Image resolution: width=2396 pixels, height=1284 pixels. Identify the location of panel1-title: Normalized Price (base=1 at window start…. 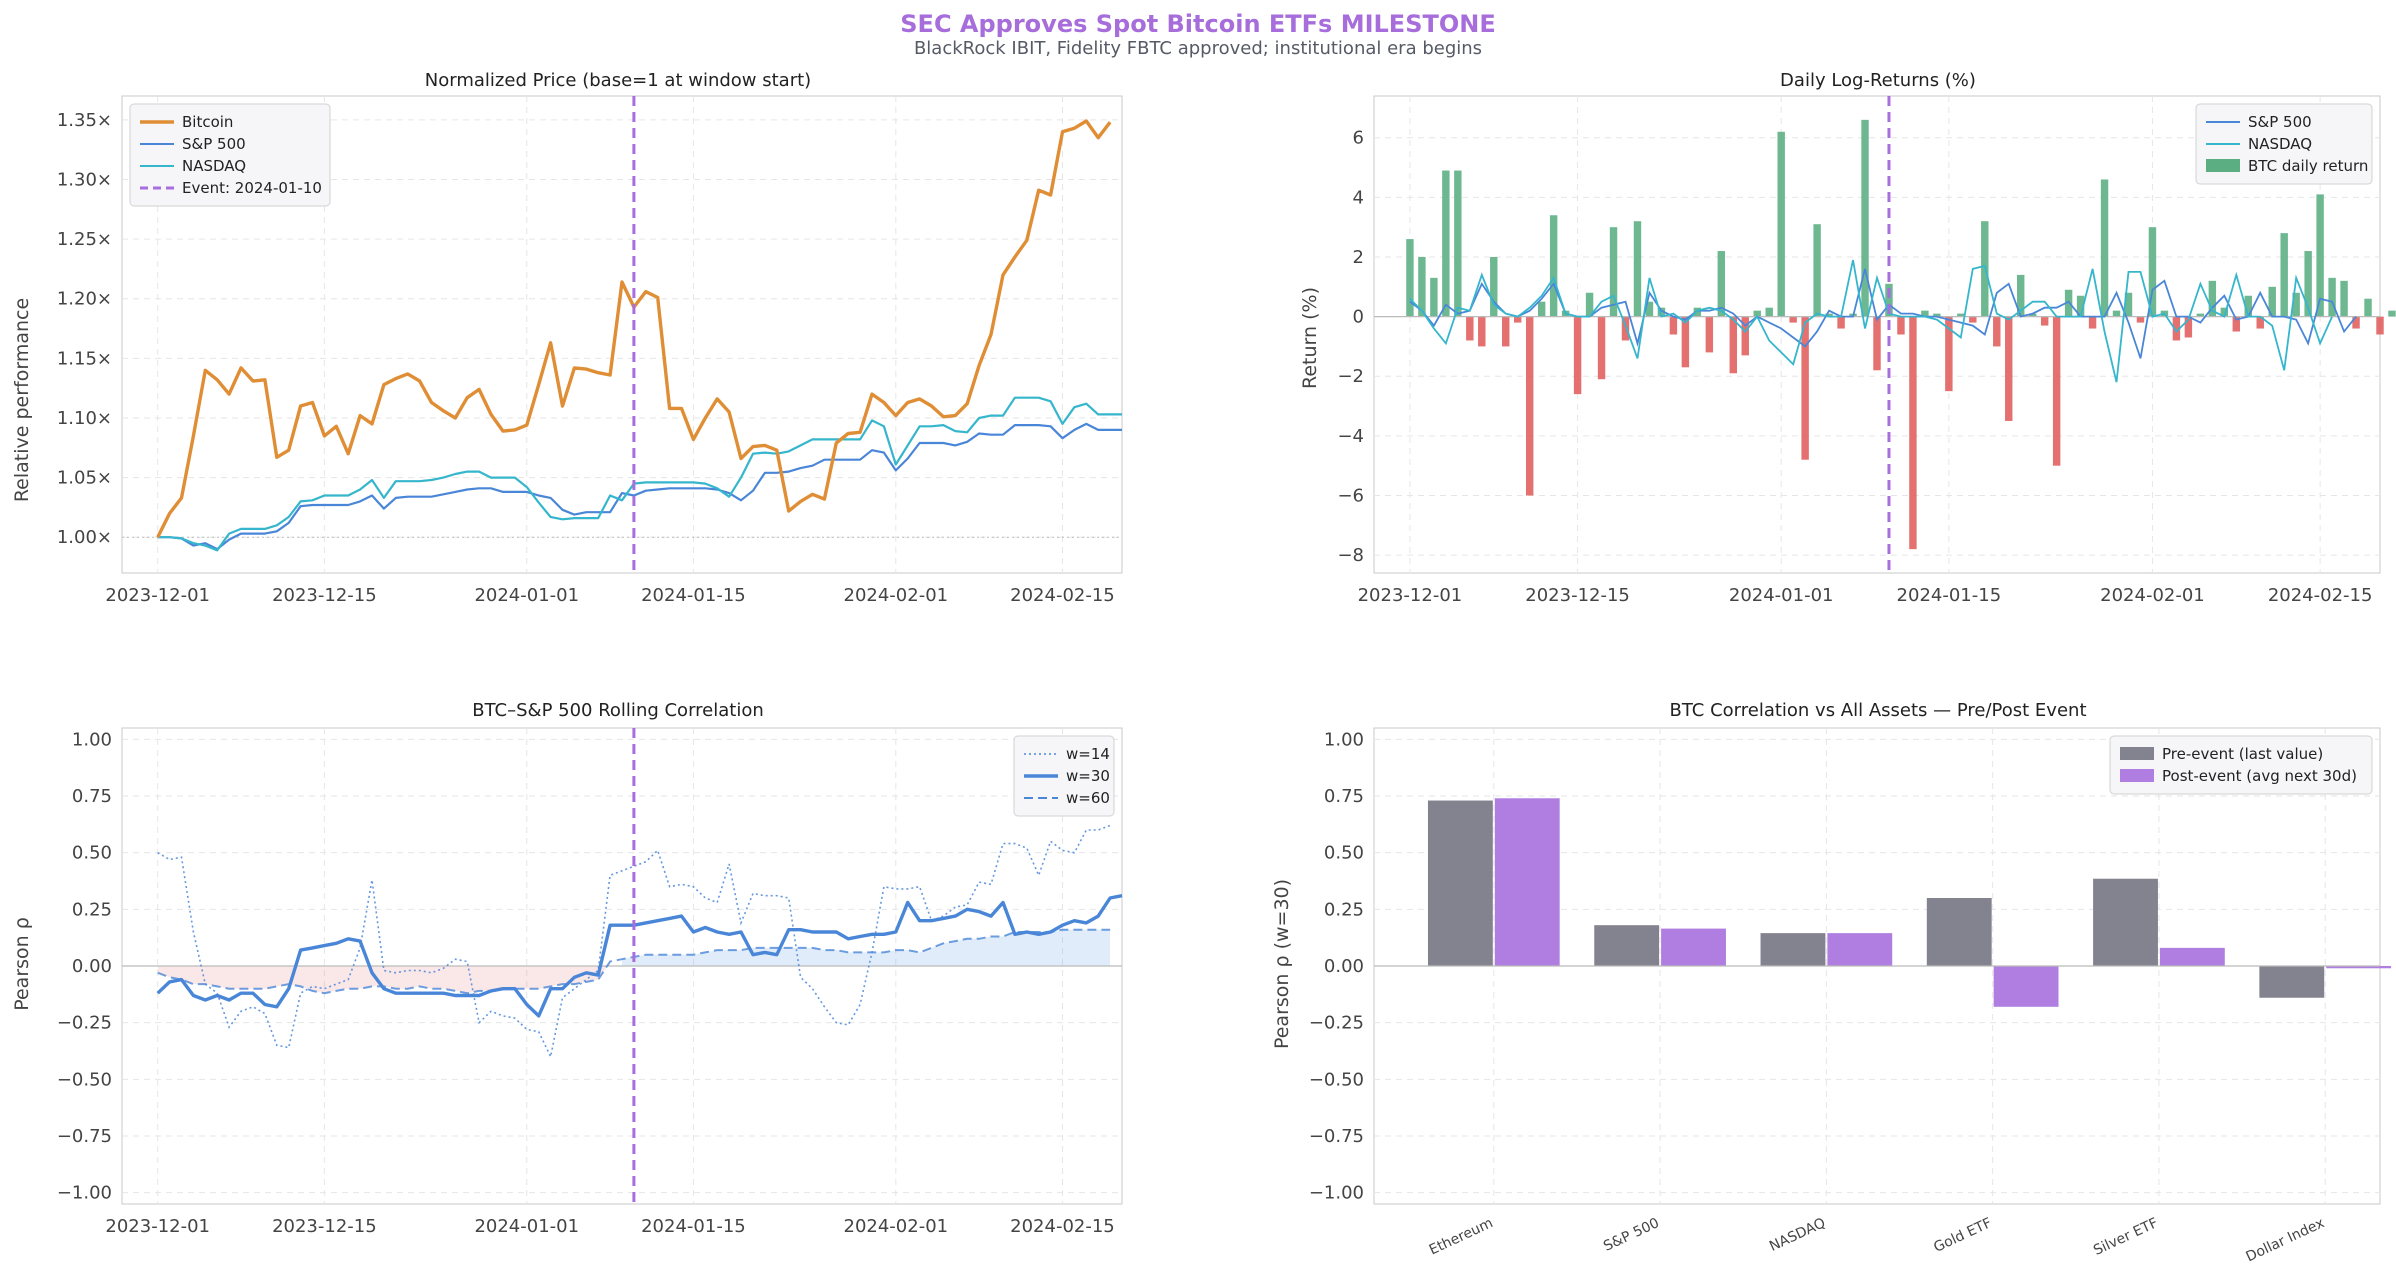
(618, 80).